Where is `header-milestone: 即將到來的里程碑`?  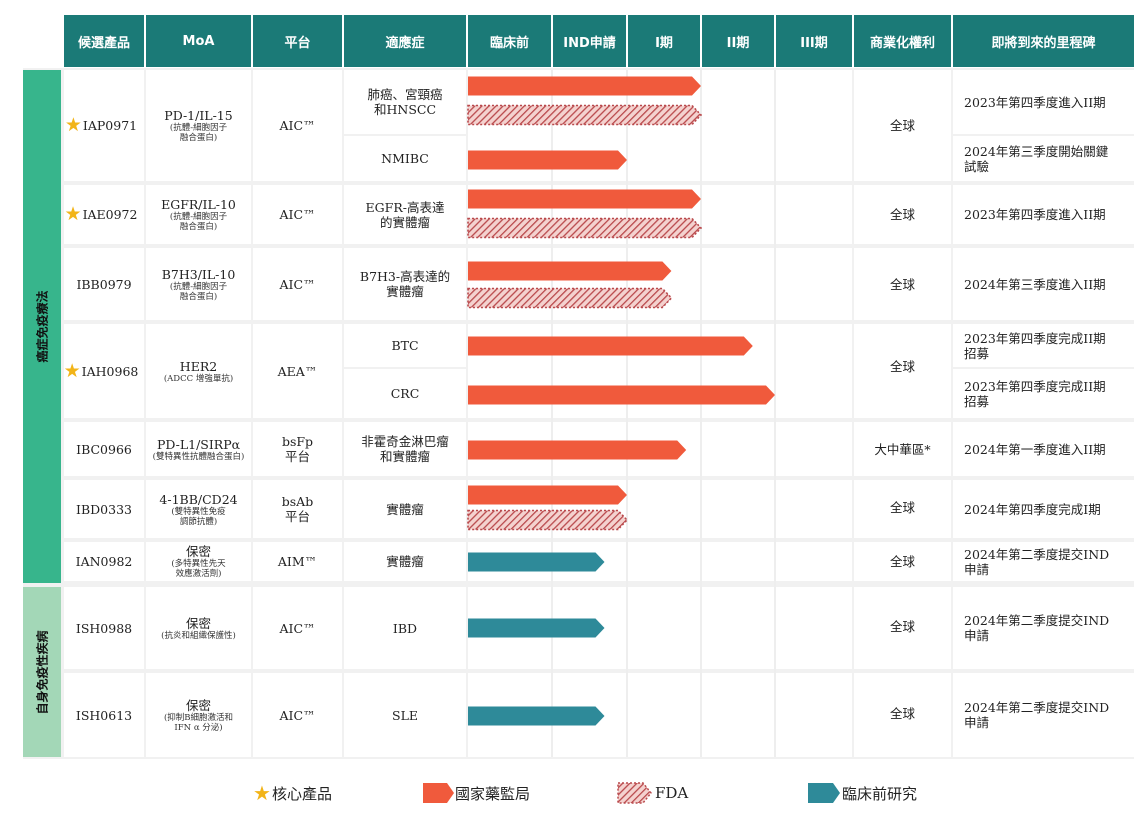
header-milestone: 即將到來的里程碑 is located at coordinates (1043, 41).